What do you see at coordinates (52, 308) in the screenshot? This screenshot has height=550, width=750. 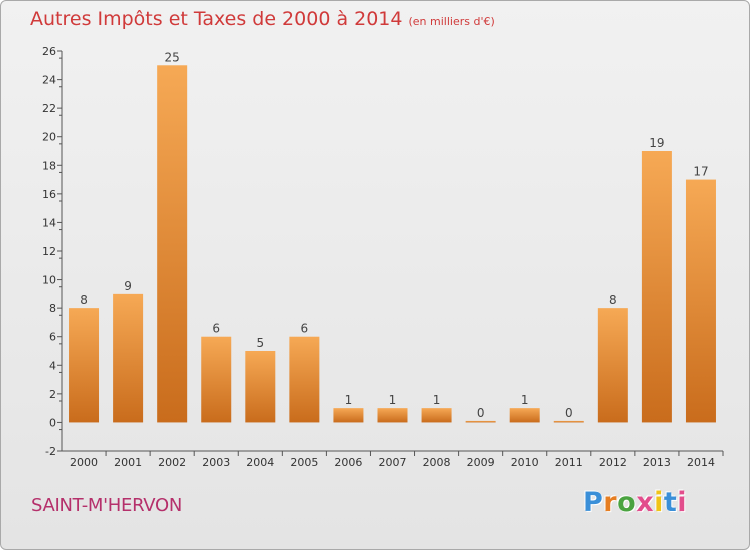 I see `y-tick-label: 8` at bounding box center [52, 308].